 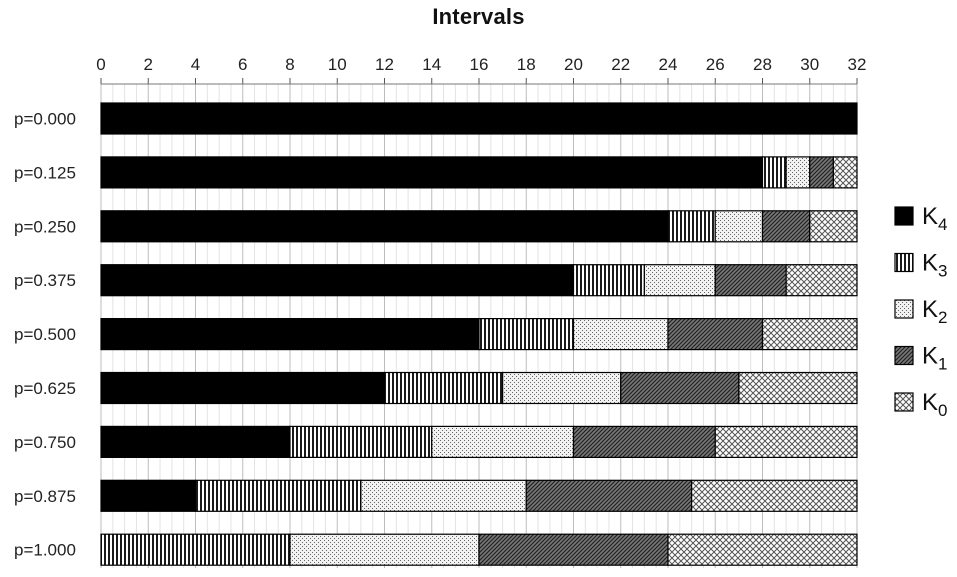 I want to click on category-label: p=0.500, so click(x=45, y=334).